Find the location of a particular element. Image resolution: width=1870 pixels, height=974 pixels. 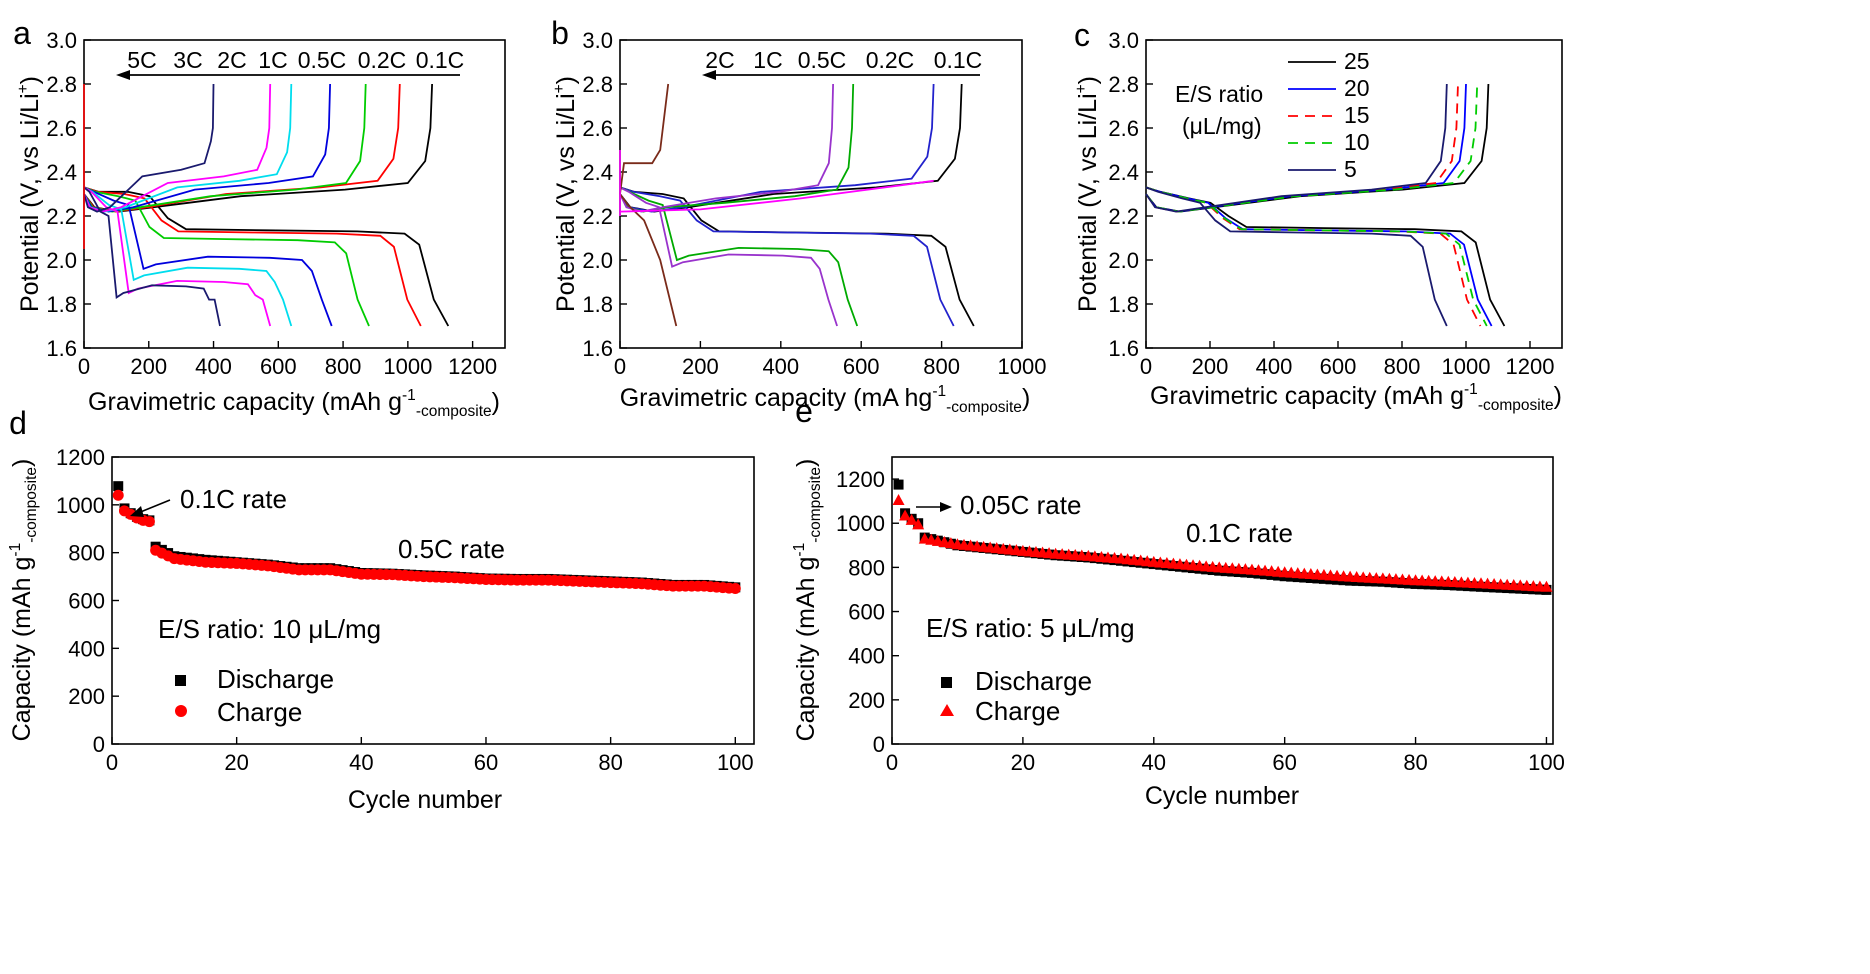

y-tick-label: 2.8 is located at coordinates (1123, 84).